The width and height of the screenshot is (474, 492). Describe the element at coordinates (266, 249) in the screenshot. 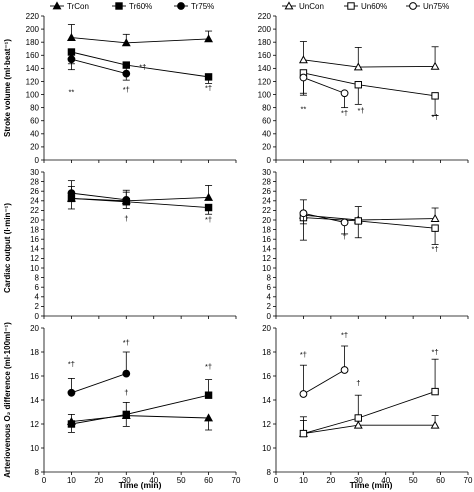

I see `y-tick-label: 14` at that location.